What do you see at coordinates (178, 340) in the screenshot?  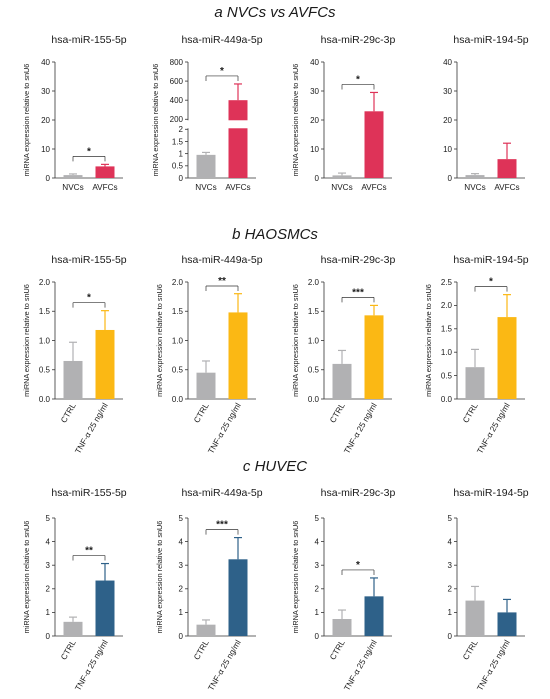 I see `y-tick-label: 1.0` at bounding box center [178, 340].